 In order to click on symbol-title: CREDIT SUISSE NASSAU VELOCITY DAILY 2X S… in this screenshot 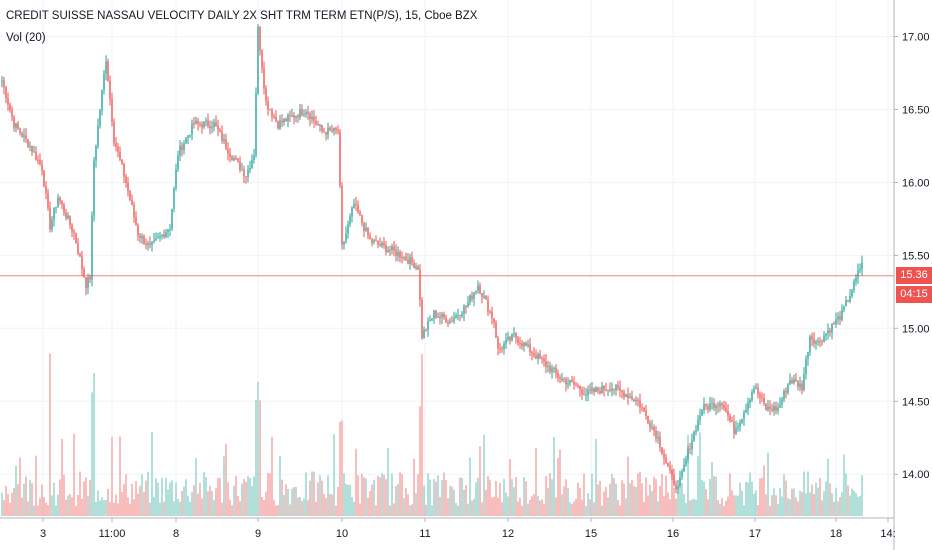, I will do `click(242, 16)`.